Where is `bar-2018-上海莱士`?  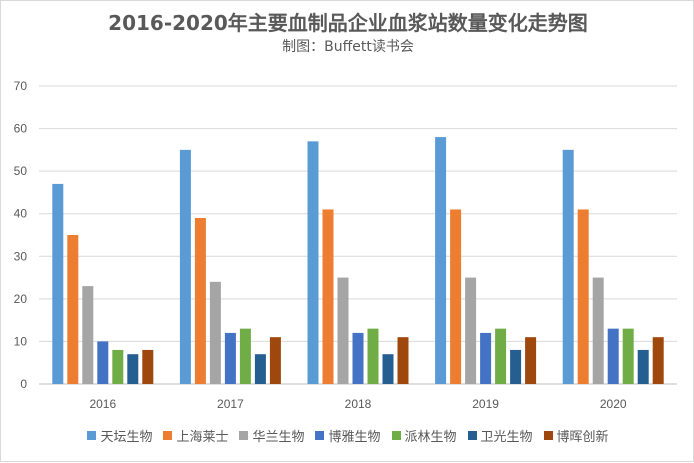 bar-2018-上海莱士 is located at coordinates (328, 296).